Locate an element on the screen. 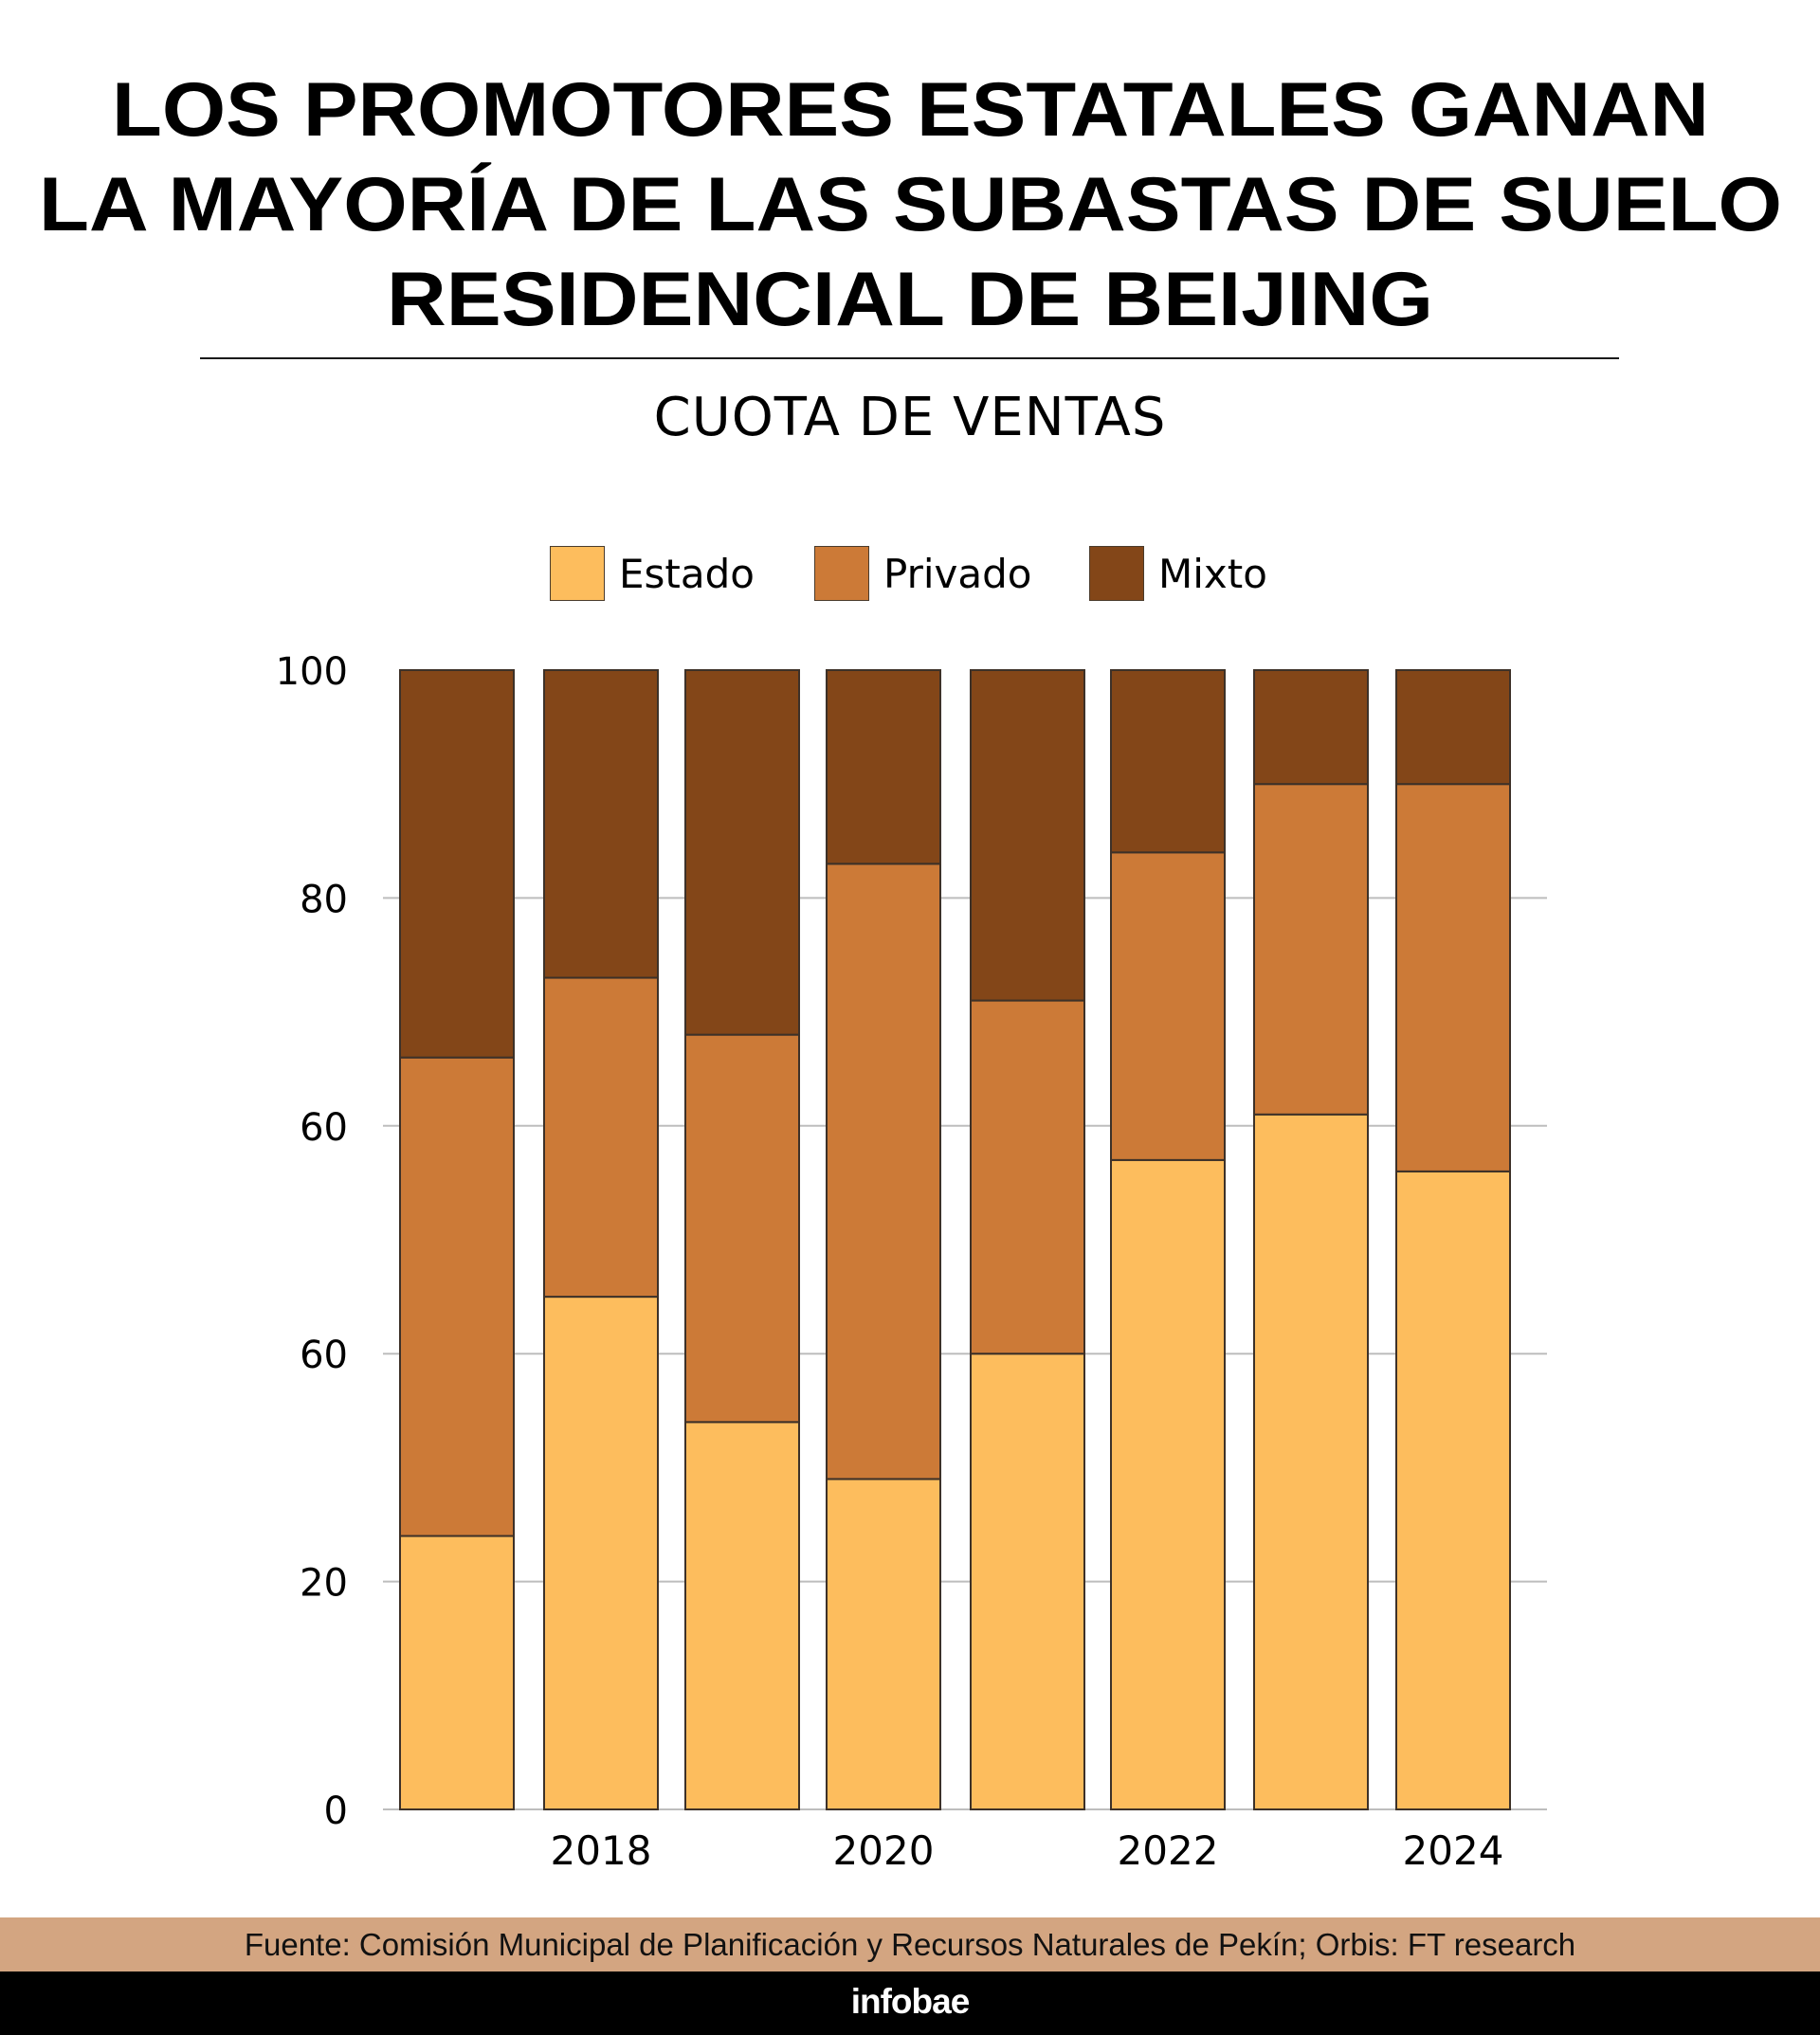  bar-segment-privado-2022 is located at coordinates (1168, 1006).